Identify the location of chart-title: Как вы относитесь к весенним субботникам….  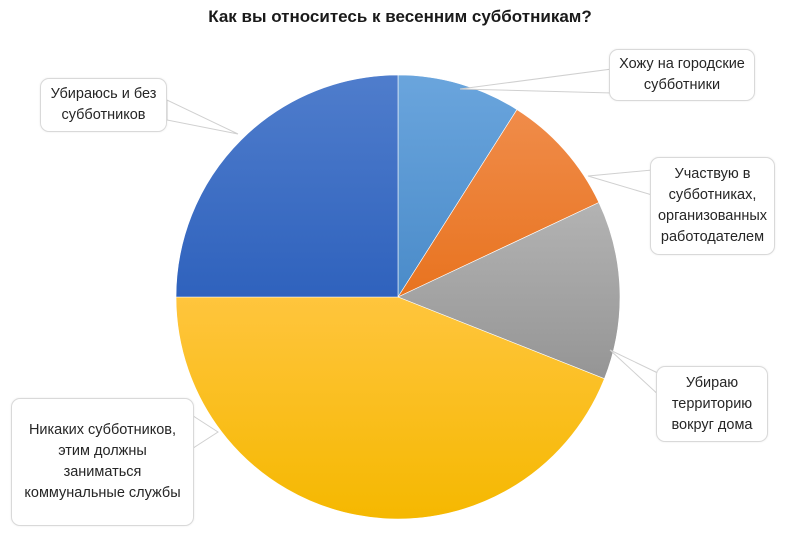
(400, 16).